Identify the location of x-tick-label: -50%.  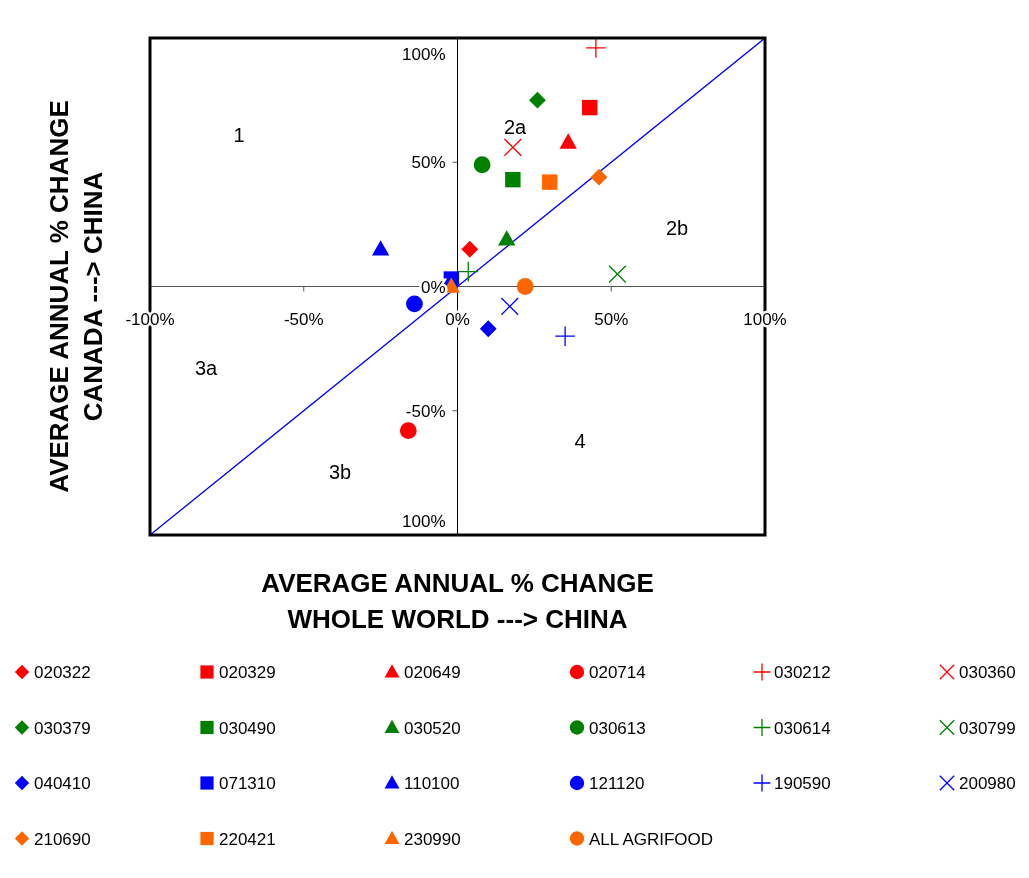
(303, 319).